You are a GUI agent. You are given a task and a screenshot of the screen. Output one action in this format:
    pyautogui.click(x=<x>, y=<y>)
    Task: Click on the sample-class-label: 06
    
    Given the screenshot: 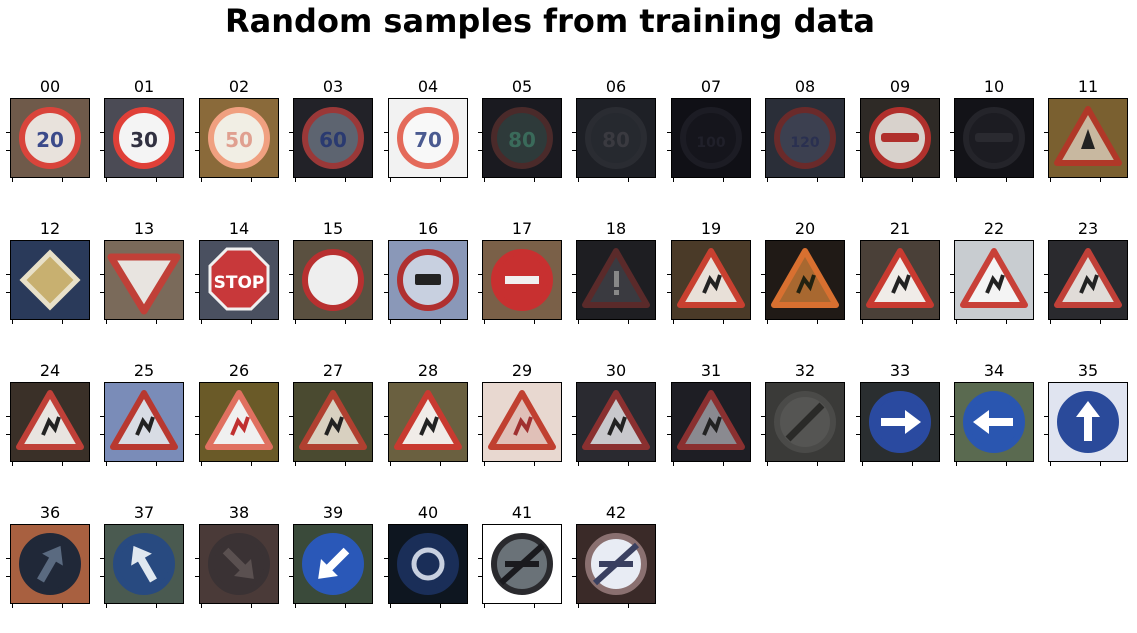 What is the action you would take?
    pyautogui.click(x=616, y=86)
    